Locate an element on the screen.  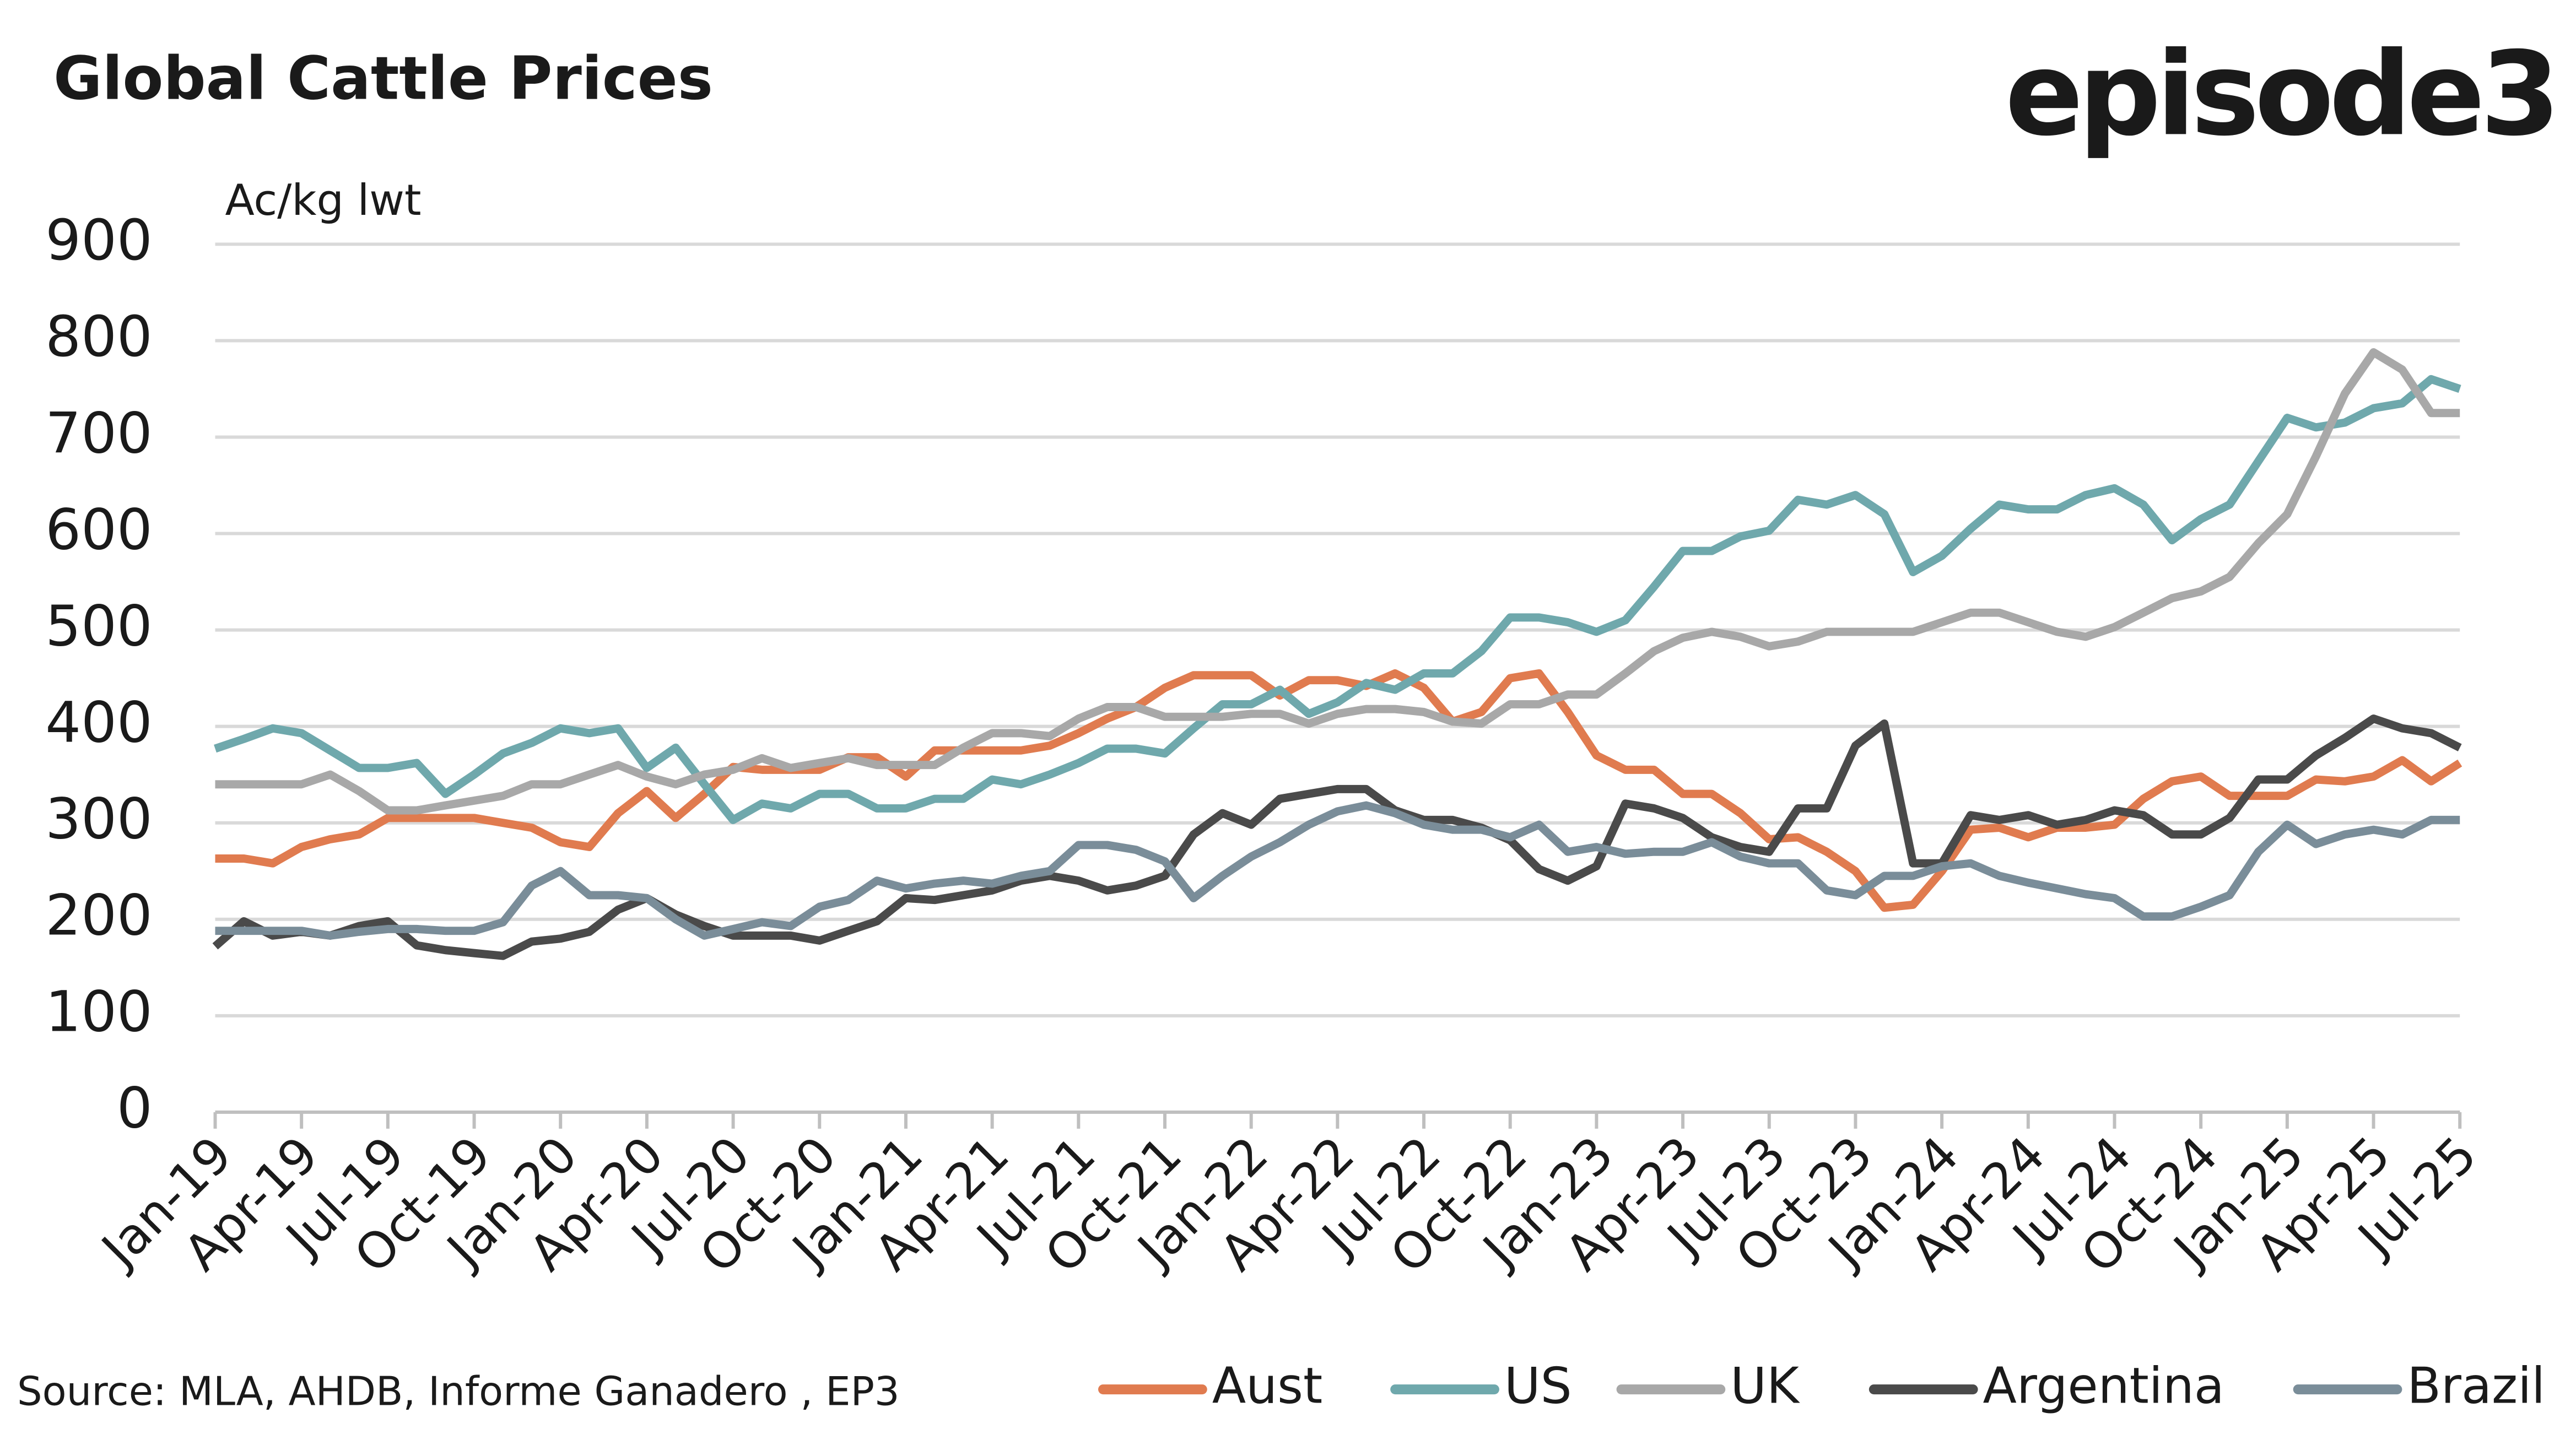
legend-label: Aust is located at coordinates (1267, 1386).